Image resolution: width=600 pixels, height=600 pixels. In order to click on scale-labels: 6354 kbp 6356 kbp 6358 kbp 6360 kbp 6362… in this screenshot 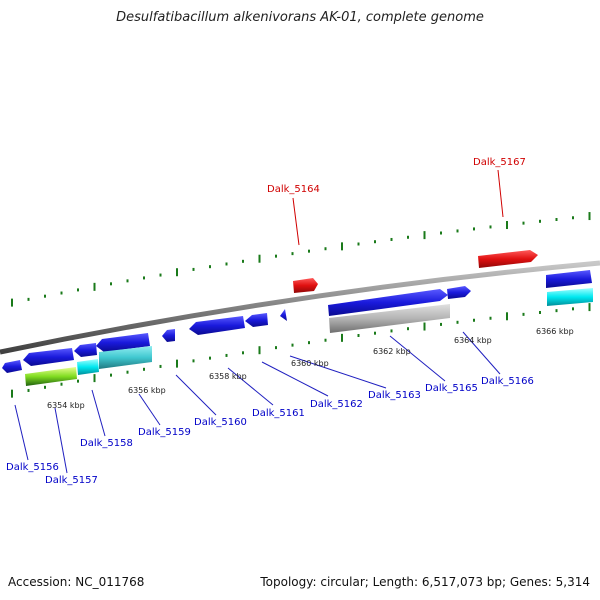, I will do `click(310, 368)`.